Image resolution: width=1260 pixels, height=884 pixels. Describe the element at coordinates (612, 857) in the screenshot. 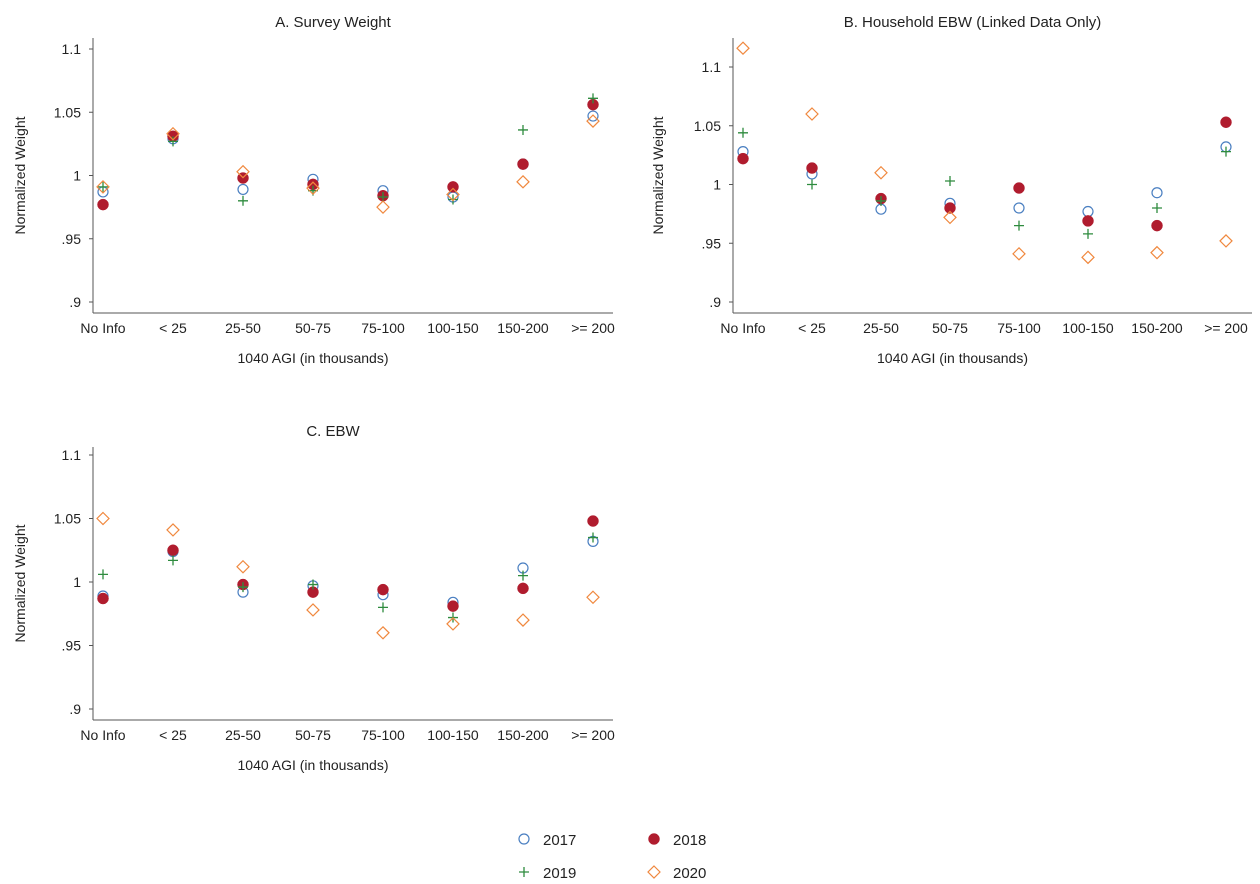

I see `legend: 2017 2018 2019 2020` at that location.